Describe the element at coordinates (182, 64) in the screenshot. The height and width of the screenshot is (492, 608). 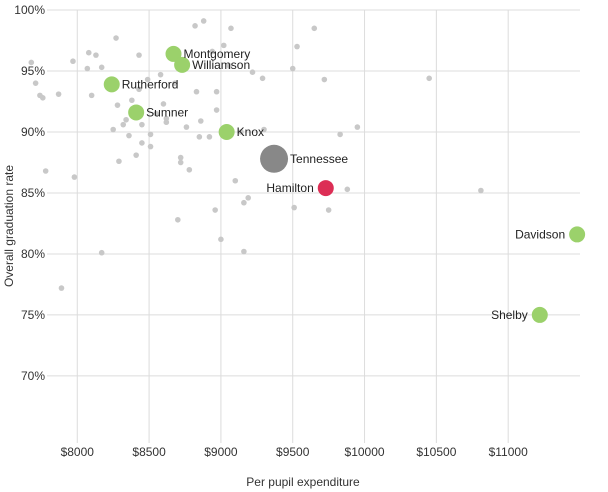
I see `williamson-point` at that location.